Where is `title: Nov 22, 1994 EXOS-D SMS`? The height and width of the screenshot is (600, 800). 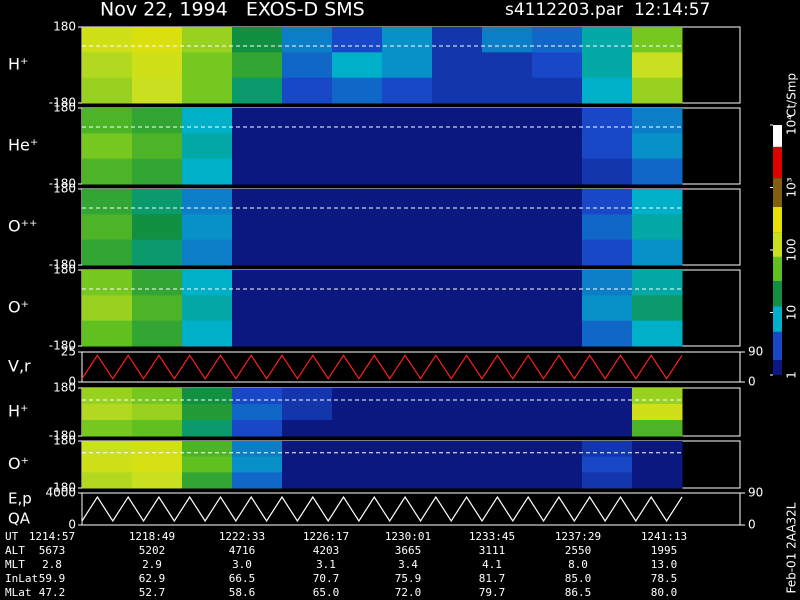 title: Nov 22, 1994 EXOS-D SMS is located at coordinates (232, 10).